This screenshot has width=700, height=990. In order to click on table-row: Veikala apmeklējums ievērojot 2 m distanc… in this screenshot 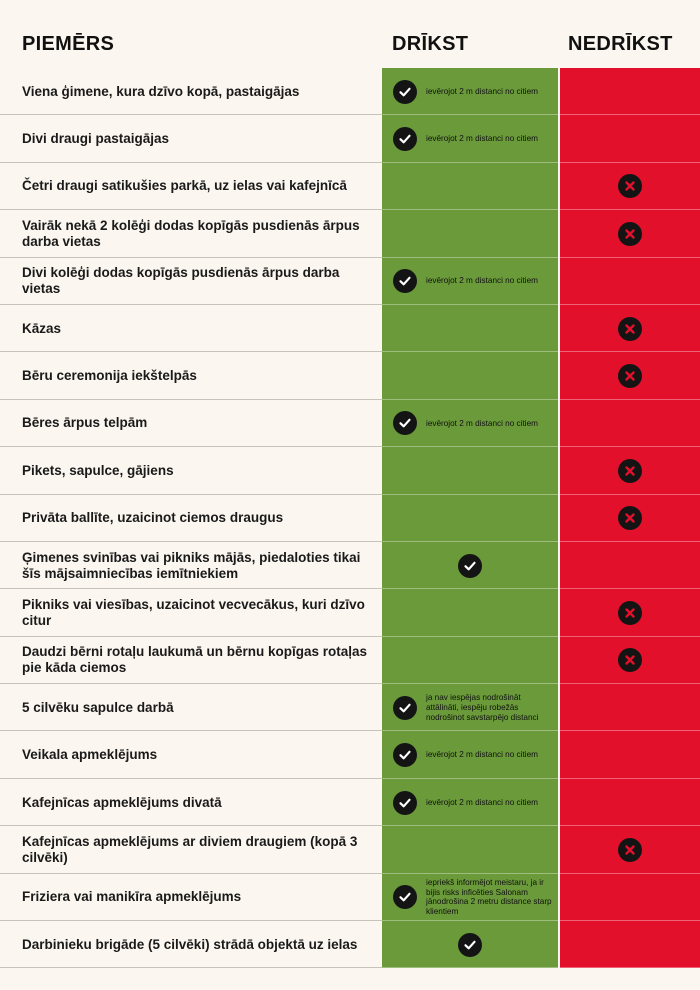, I will do `click(350, 755)`.